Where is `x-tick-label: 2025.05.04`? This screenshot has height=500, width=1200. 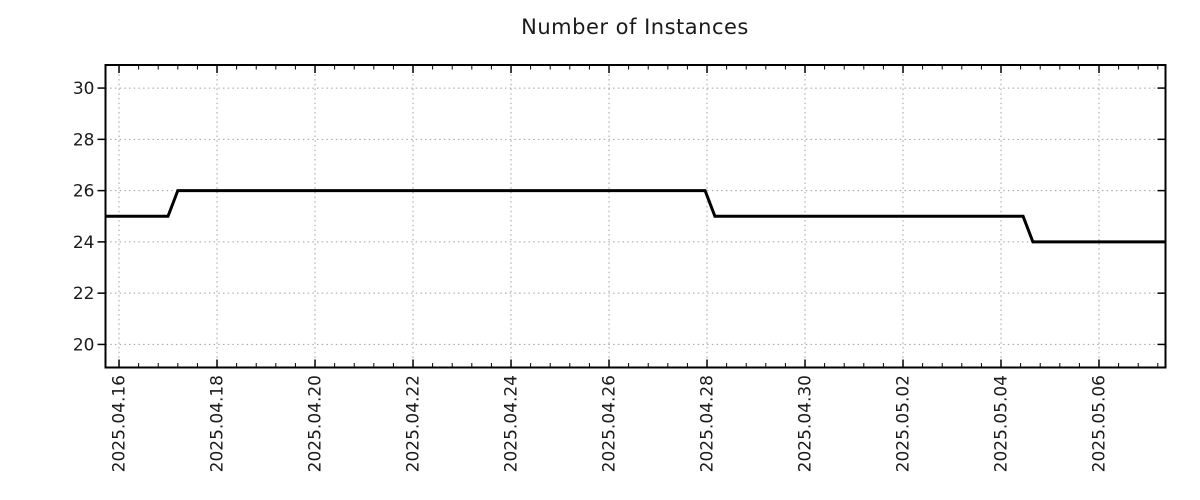 x-tick-label: 2025.05.04 is located at coordinates (1002, 423).